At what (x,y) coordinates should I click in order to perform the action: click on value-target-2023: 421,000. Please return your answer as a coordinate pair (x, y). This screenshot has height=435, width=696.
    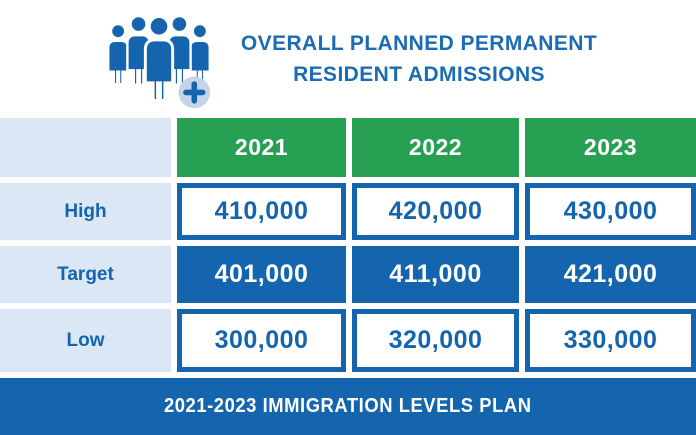
    Looking at the image, I should click on (610, 274).